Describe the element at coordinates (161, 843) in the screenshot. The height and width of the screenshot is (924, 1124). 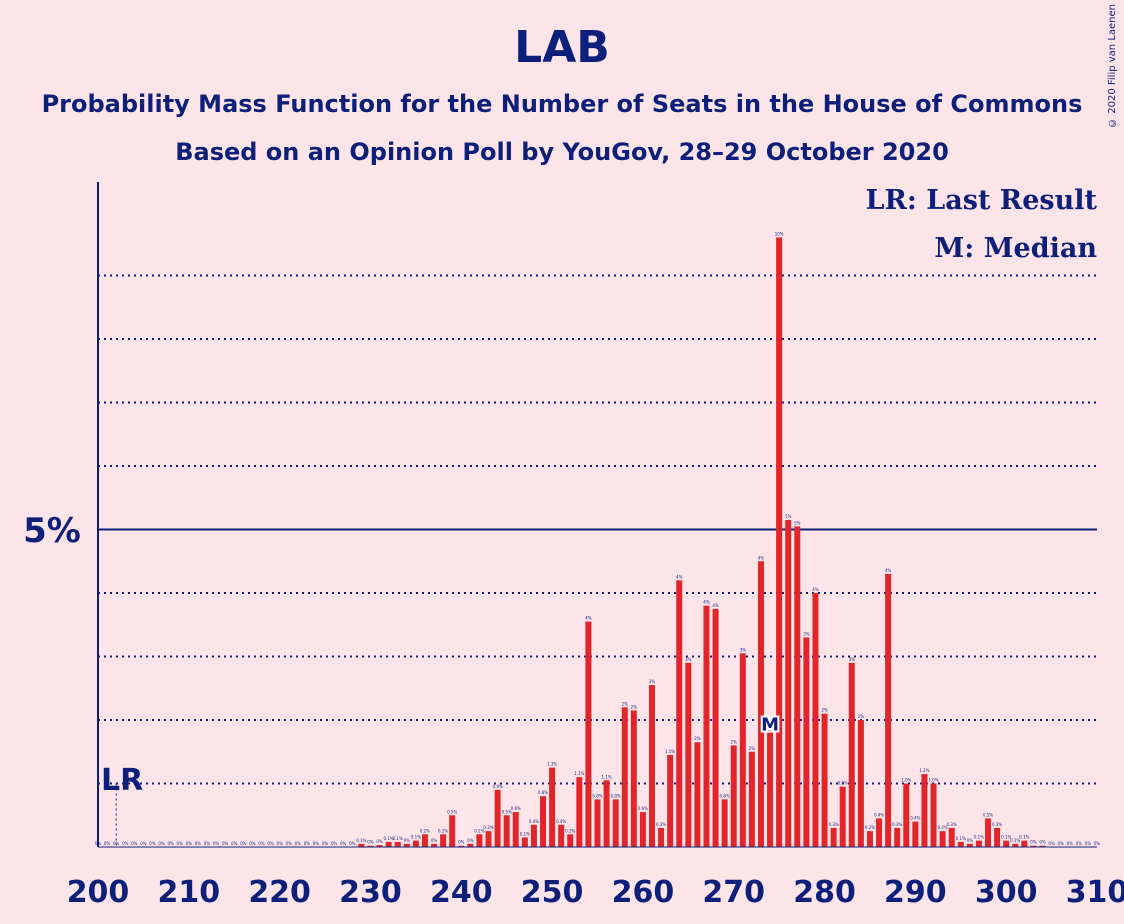
I see `bar-label-seat-207: 0%` at that location.